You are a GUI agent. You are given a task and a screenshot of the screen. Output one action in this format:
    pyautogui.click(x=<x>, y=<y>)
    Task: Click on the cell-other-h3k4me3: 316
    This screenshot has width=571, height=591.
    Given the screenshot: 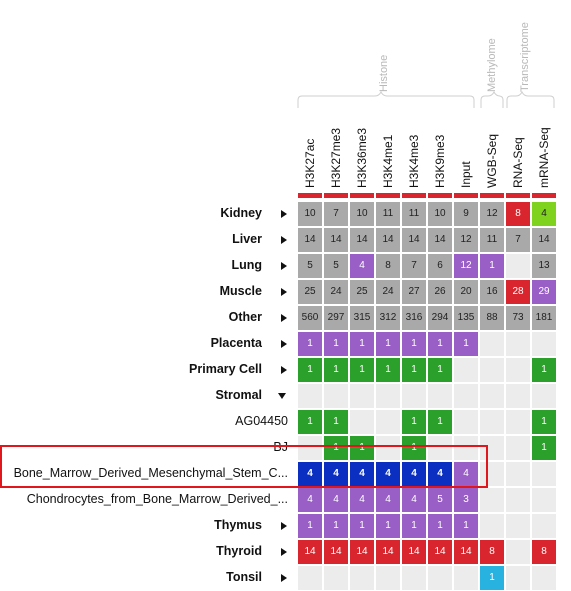 What is the action you would take?
    pyautogui.click(x=414, y=318)
    